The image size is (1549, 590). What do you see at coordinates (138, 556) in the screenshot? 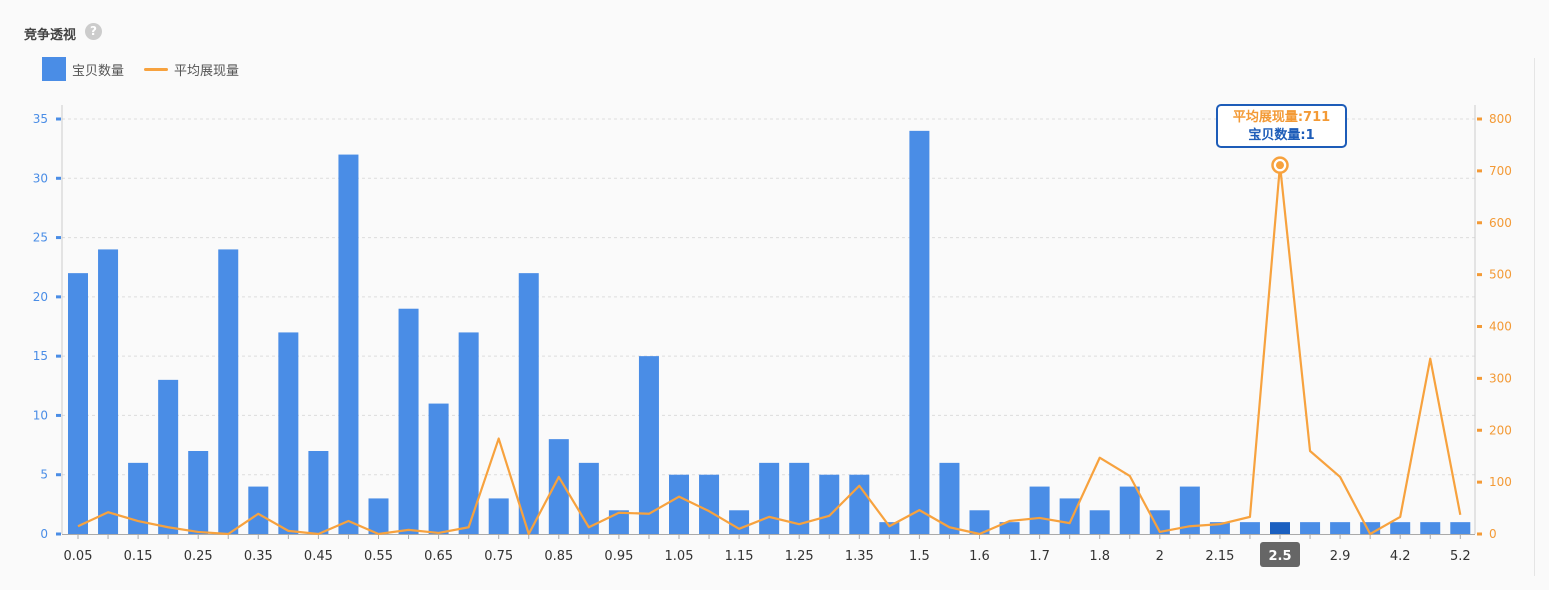
I see `x-tick-label: 0.15` at bounding box center [138, 556].